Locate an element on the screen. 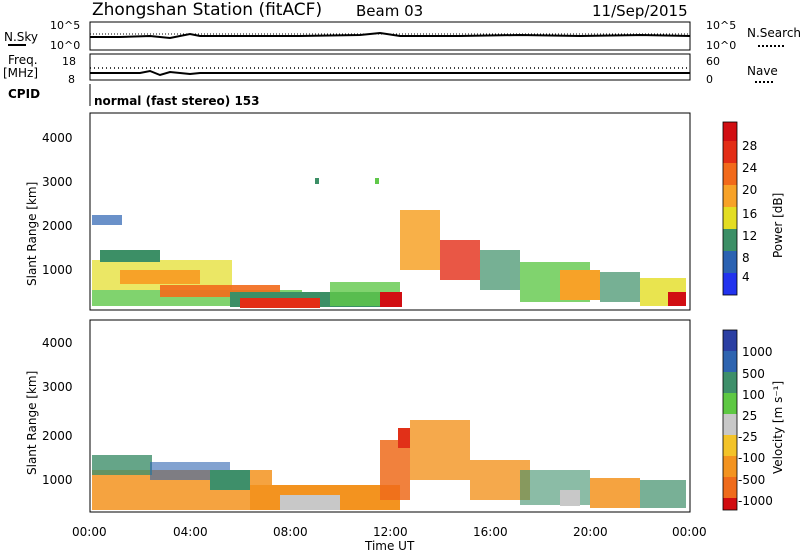 Image resolution: width=800 pixels, height=554 pixels. vel-cb-tick-m1000: -1000 is located at coordinates (755, 501).